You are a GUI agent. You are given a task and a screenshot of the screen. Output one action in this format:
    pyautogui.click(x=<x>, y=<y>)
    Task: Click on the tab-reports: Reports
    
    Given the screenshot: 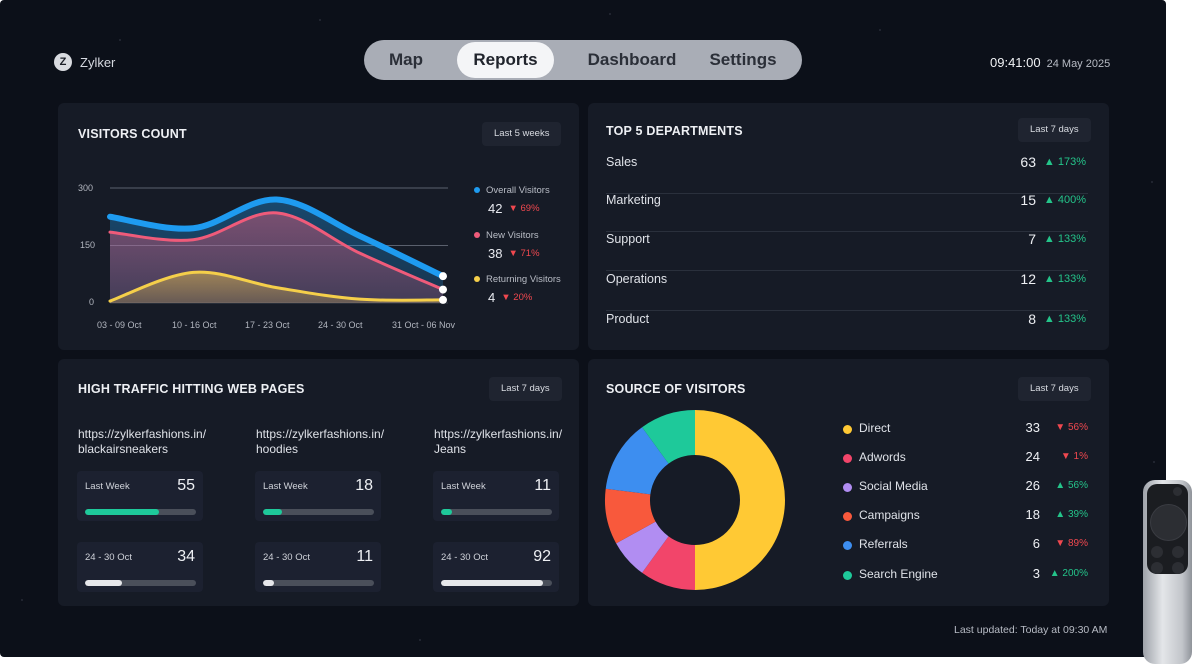 What is the action you would take?
    pyautogui.click(x=505, y=60)
    